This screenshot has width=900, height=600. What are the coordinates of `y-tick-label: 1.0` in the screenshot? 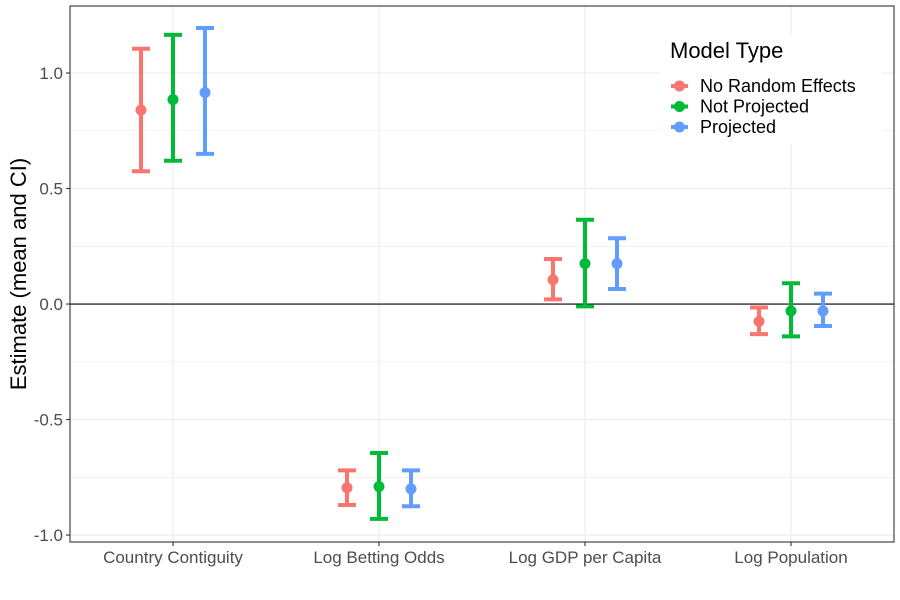 It's located at (51, 73).